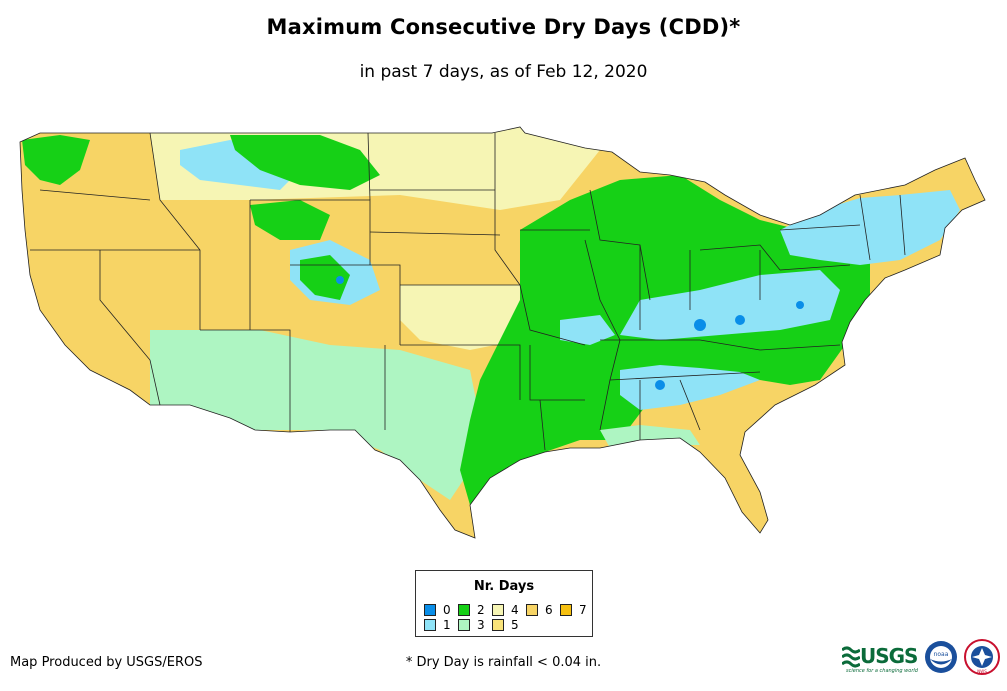  Describe the element at coordinates (56, 160) in the screenshot. I see `region-washington-green` at that location.